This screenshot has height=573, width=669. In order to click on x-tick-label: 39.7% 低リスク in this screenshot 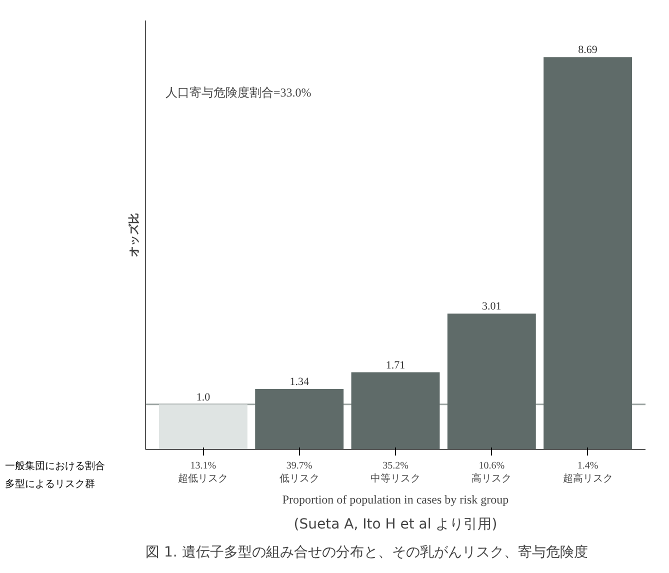, I will do `click(299, 472)`.